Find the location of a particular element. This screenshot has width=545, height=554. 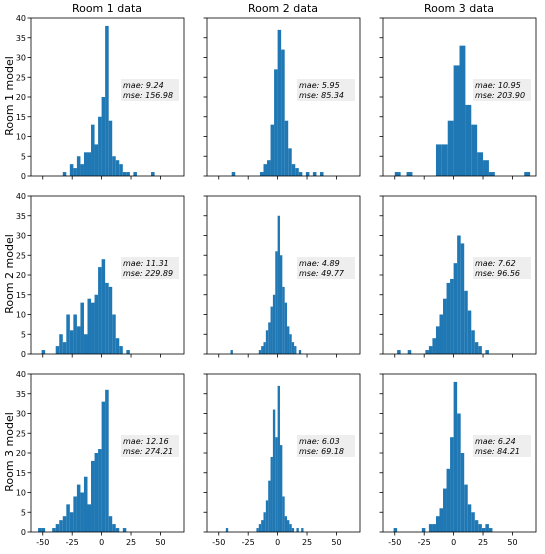

mae-label: mae: 7.62 is located at coordinates (495, 263).